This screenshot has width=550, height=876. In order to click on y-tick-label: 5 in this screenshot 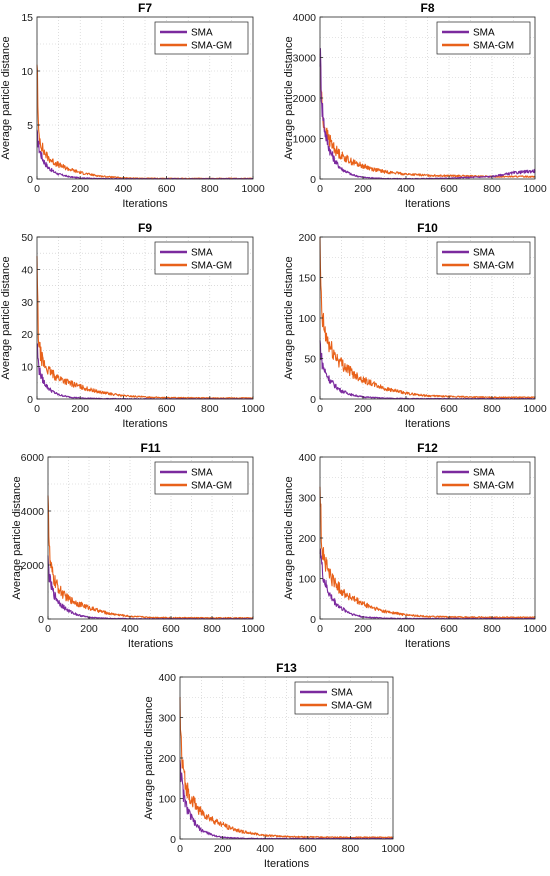, I will do `click(30, 126)`.